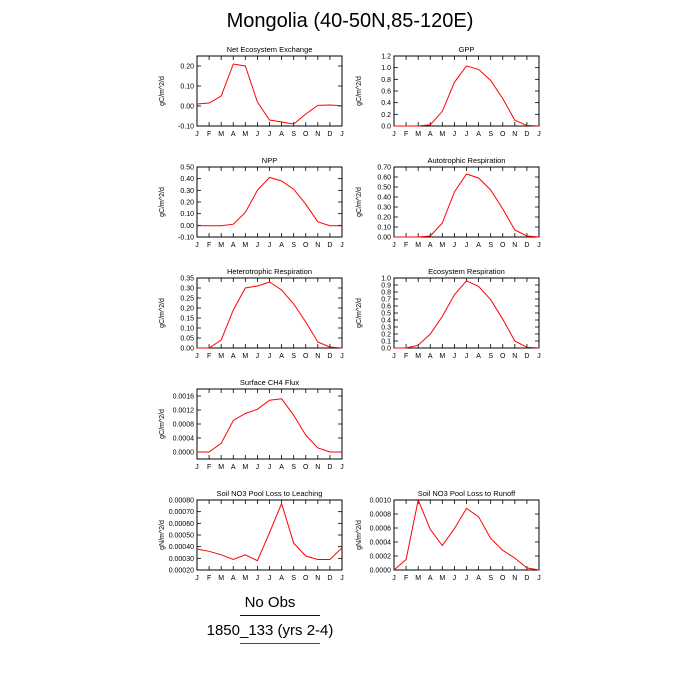 Image resolution: width=700 pixels, height=700 pixels. I want to click on y-tick-label: 0.0, so click(386, 349).